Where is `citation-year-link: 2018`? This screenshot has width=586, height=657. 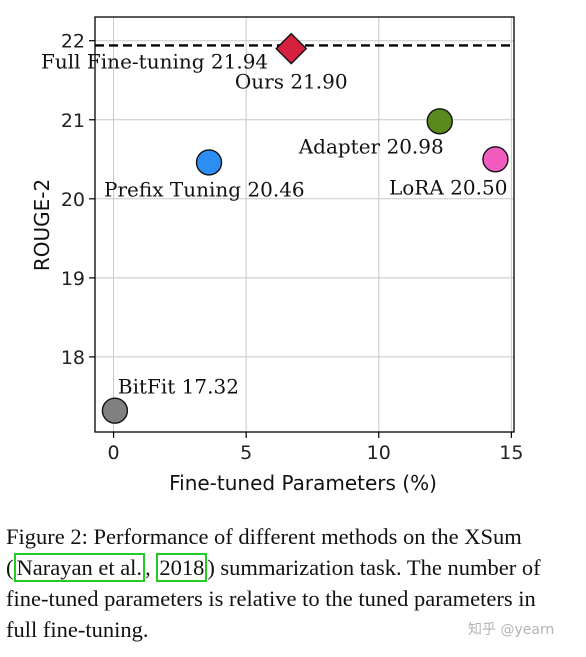 citation-year-link: 2018 is located at coordinates (182, 567).